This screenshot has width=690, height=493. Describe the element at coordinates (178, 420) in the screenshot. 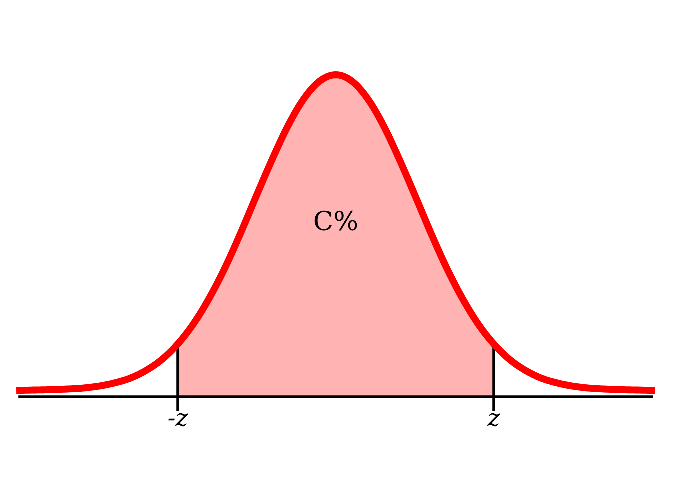

I see `x-tick-label: -z` at that location.